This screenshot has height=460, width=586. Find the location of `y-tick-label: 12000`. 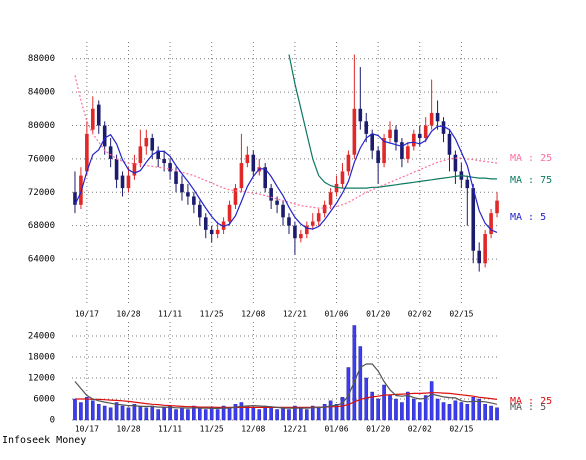

y-tick-label: 12000 is located at coordinates (41, 379).